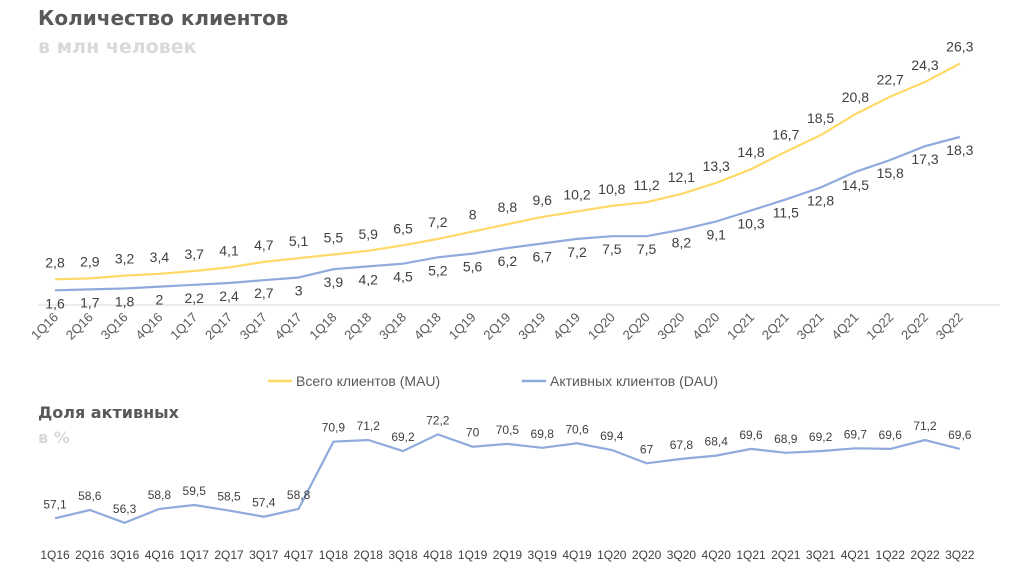  Describe the element at coordinates (959, 150) in the screenshot. I see `chart1-series-1-label-26: 18,3` at that location.